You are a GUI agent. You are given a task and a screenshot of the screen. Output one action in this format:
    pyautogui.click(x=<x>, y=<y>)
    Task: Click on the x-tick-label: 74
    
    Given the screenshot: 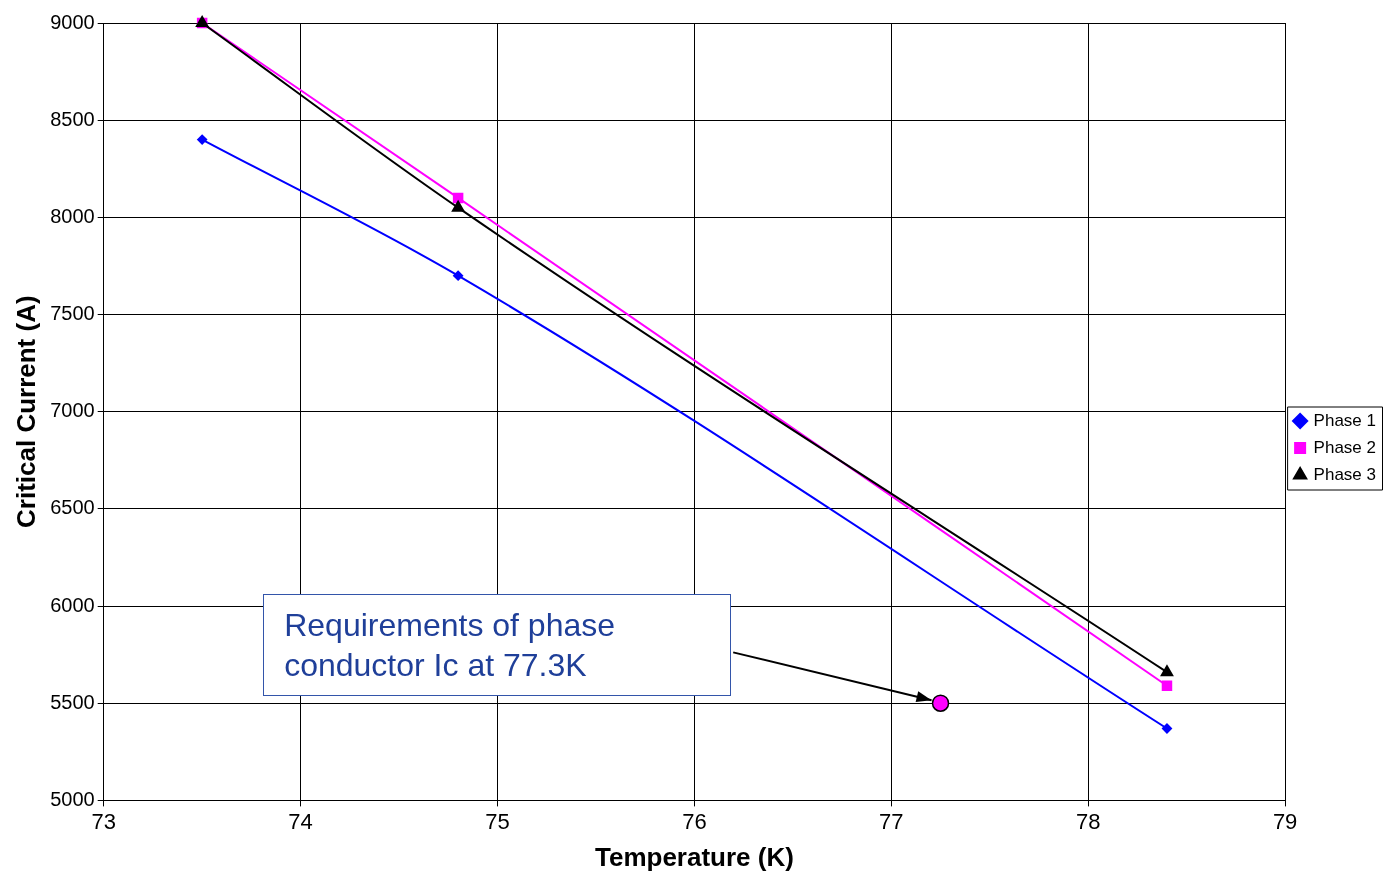 What is the action you would take?
    pyautogui.click(x=300, y=821)
    